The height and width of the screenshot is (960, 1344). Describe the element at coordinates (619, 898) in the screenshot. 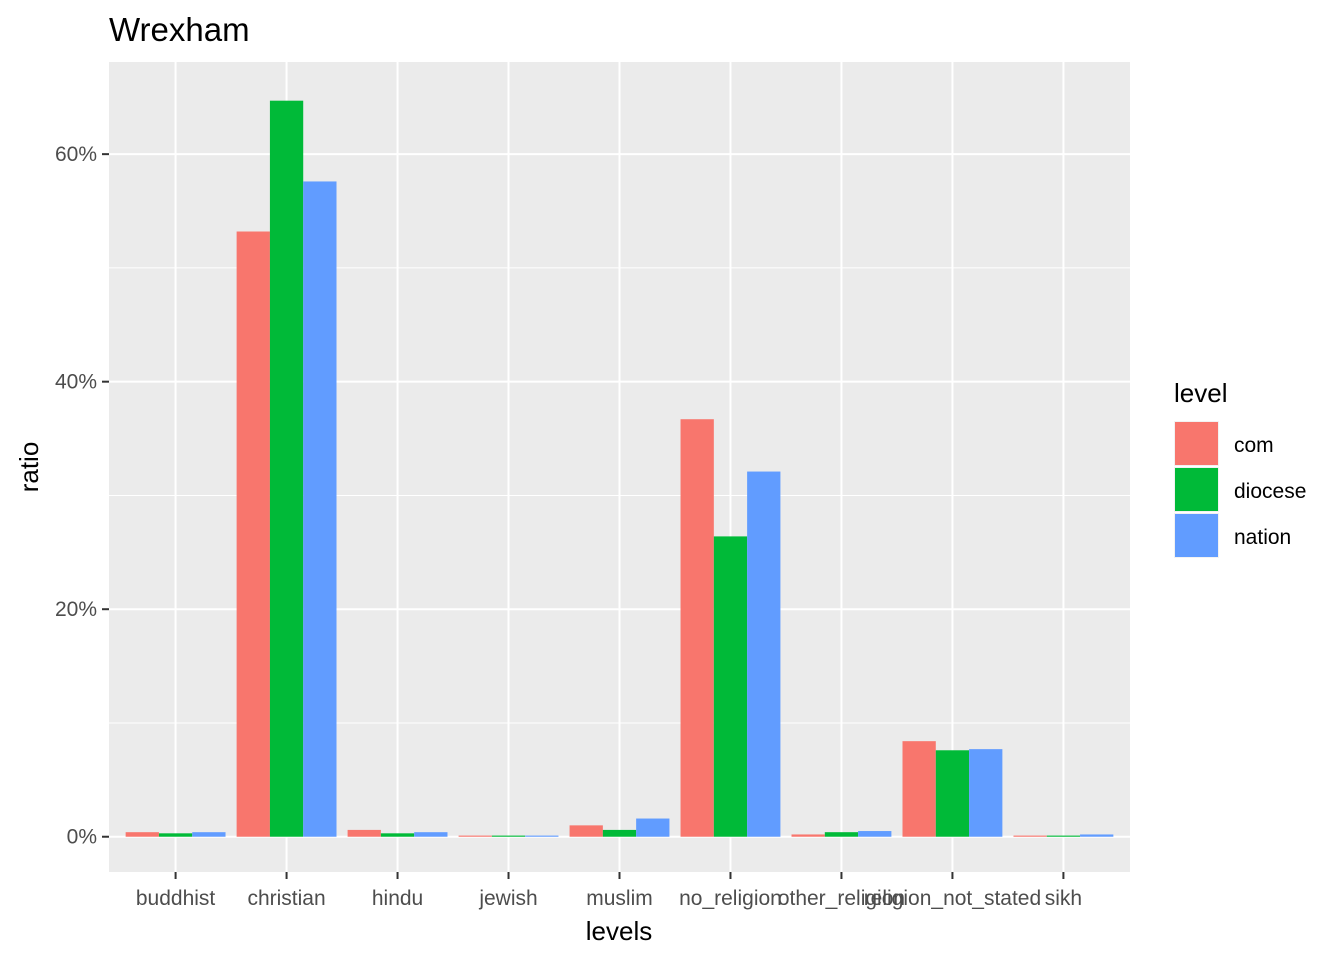

I see `x-tick-label: muslim` at that location.